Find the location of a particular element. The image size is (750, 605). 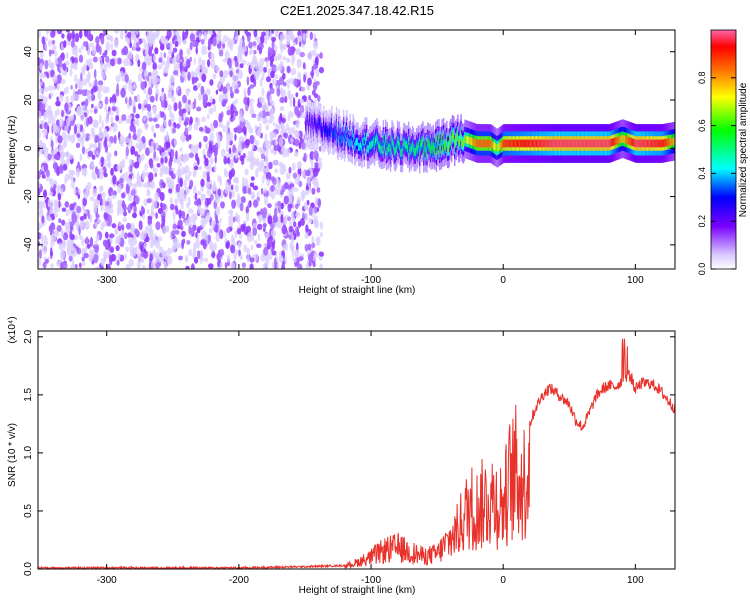

colorbar-tick-label: 0.6 is located at coordinates (702, 125).